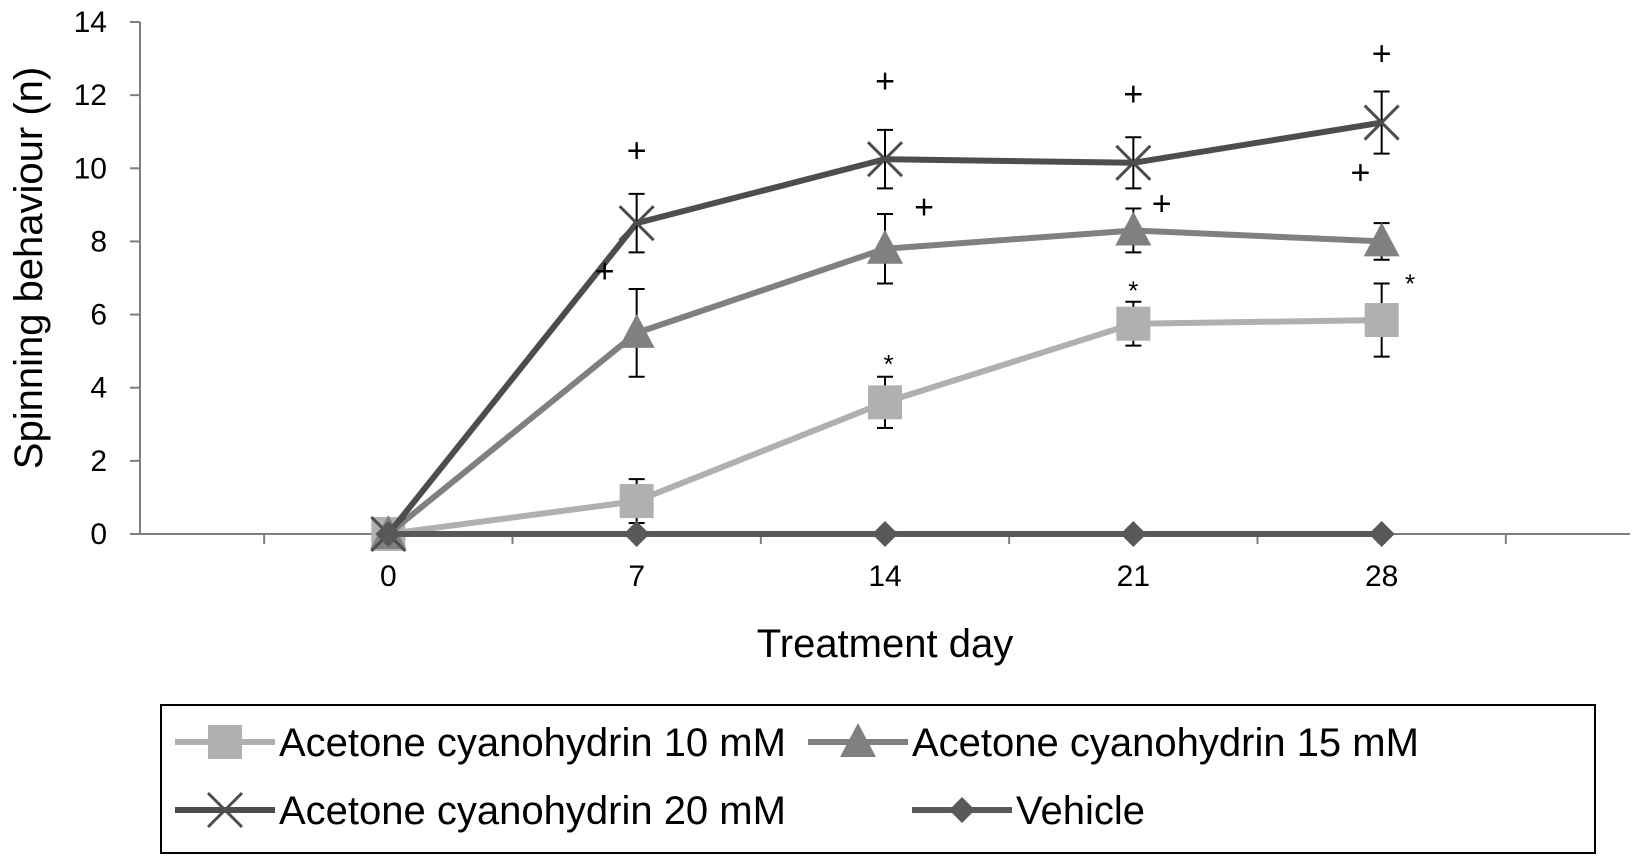  I want to click on y-tick-label: 8, so click(98, 241).